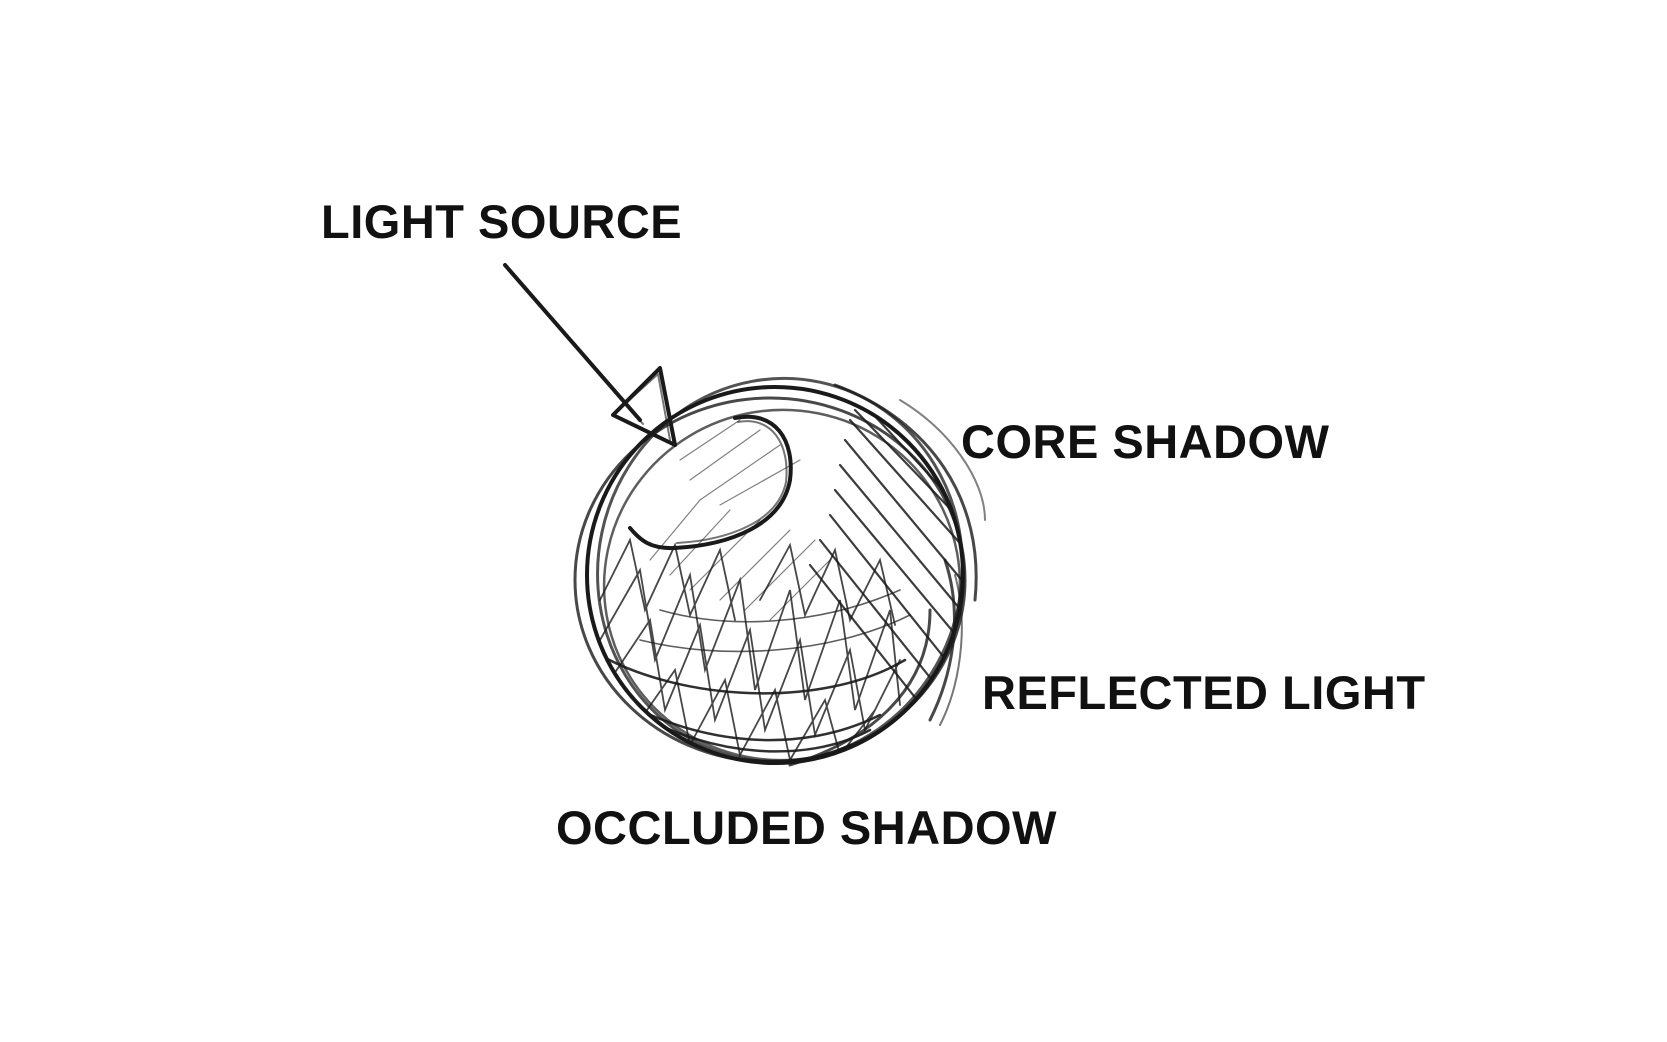 The width and height of the screenshot is (1667, 1042). What do you see at coordinates (710, 482) in the screenshot?
I see `highlight-area` at bounding box center [710, 482].